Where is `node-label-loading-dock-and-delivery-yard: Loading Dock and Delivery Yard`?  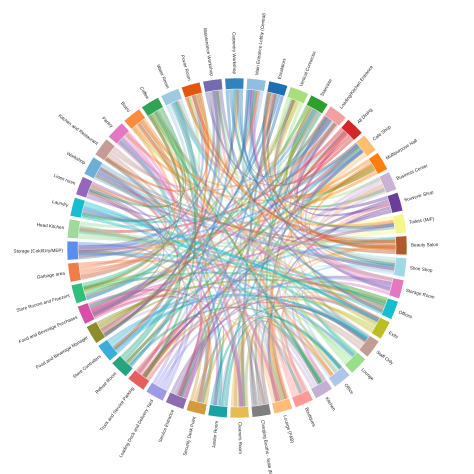 node-label-loading-dock-and-delivery-yard: Loading Dock and Delivery Yard is located at coordinates (136, 428).